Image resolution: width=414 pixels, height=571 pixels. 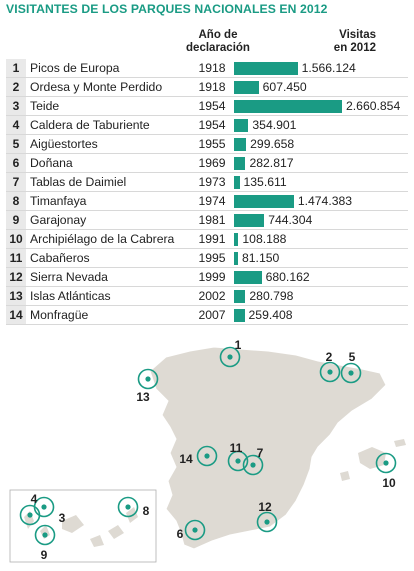 I want to click on park-name: Cabañeros, so click(x=60, y=258).